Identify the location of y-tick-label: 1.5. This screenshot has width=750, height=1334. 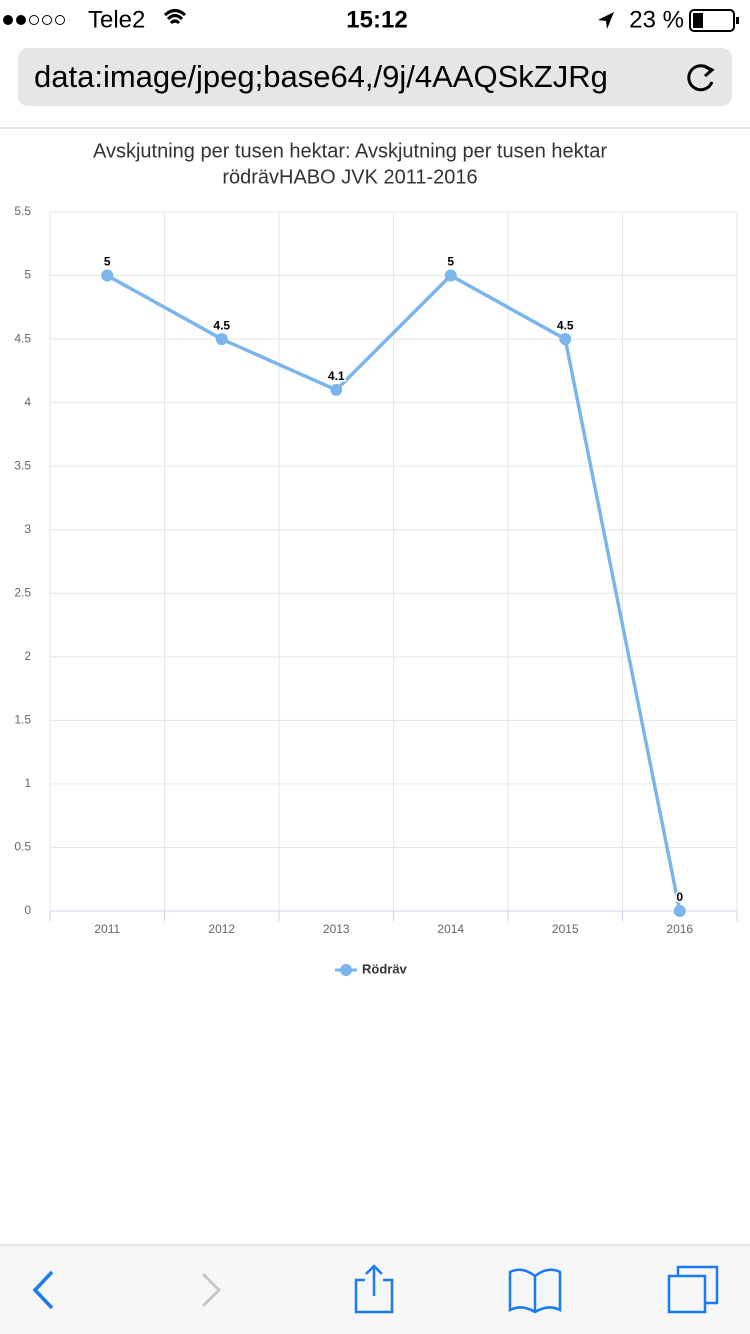
(22, 720).